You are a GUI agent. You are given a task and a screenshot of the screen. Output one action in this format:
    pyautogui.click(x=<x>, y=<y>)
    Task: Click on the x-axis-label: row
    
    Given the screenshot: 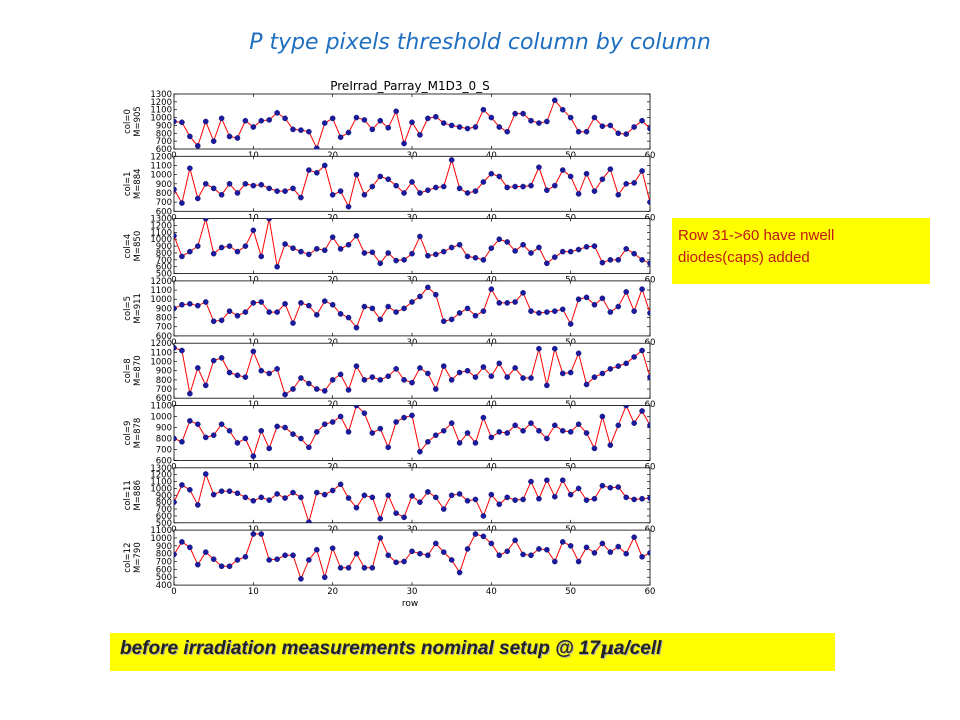 What is the action you would take?
    pyautogui.click(x=410, y=604)
    